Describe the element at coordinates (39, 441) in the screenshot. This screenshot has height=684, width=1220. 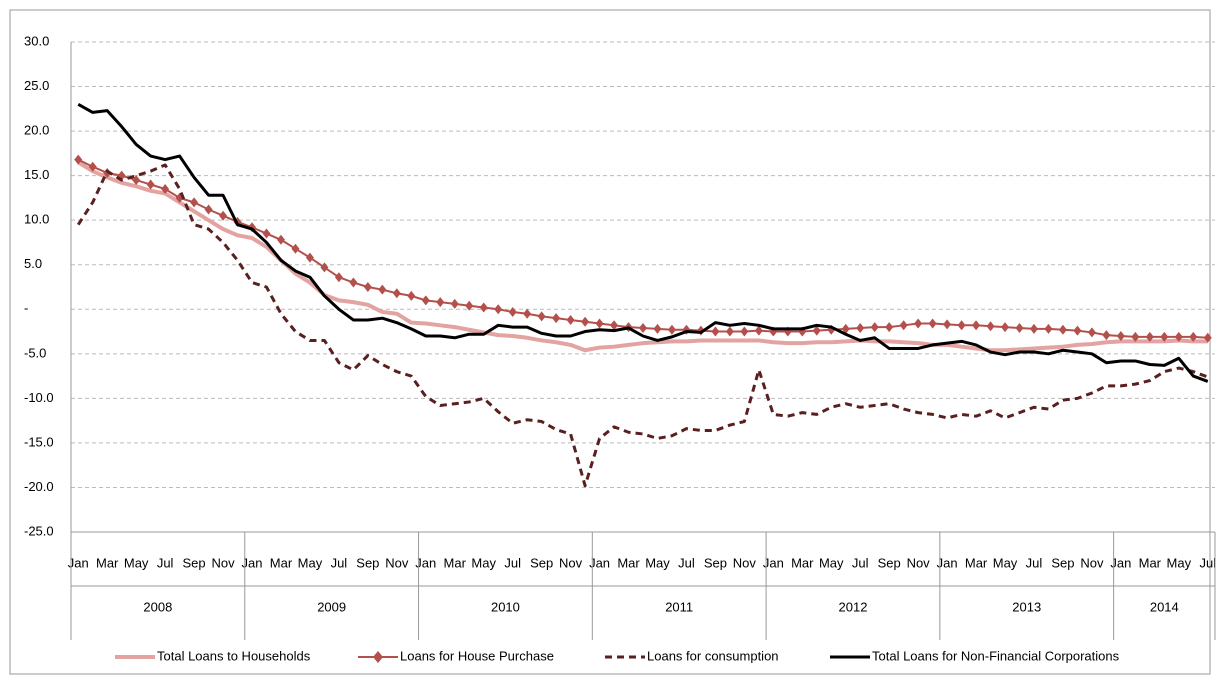
I see `y-tick-label: -15.0` at that location.